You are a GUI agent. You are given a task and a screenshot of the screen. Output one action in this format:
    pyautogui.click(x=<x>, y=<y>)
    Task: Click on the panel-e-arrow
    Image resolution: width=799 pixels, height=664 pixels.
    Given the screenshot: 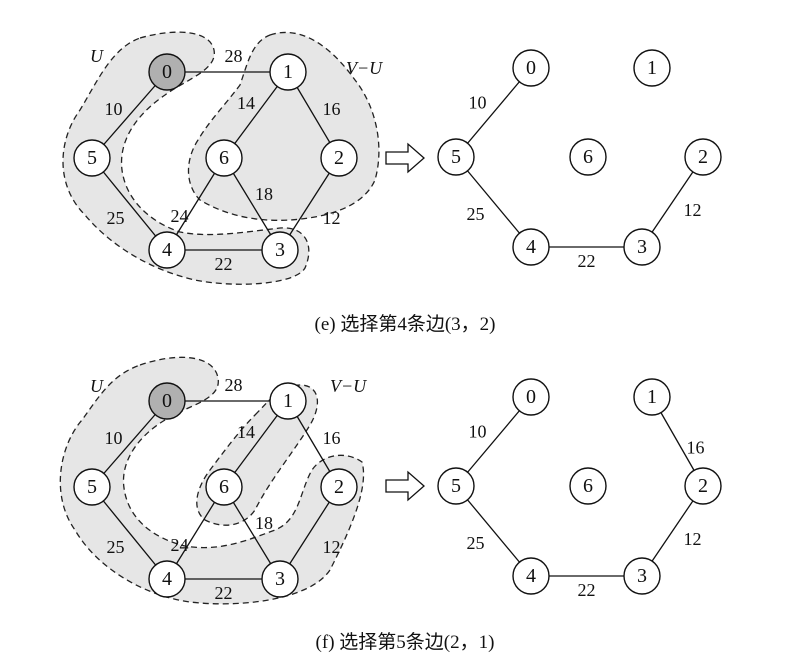 What is the action you would take?
    pyautogui.click(x=405, y=158)
    